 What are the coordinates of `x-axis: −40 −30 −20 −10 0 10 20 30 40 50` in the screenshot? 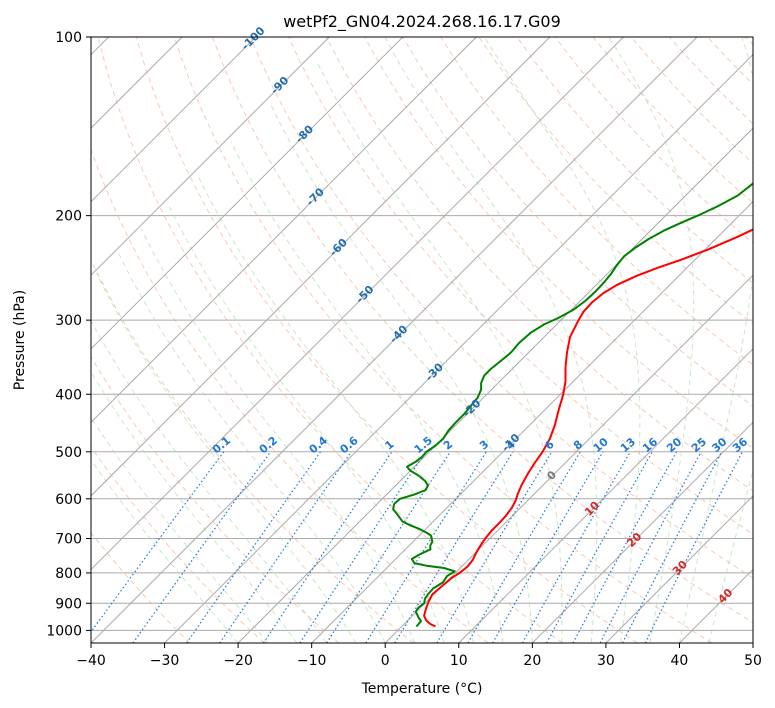 It's located at (419, 656).